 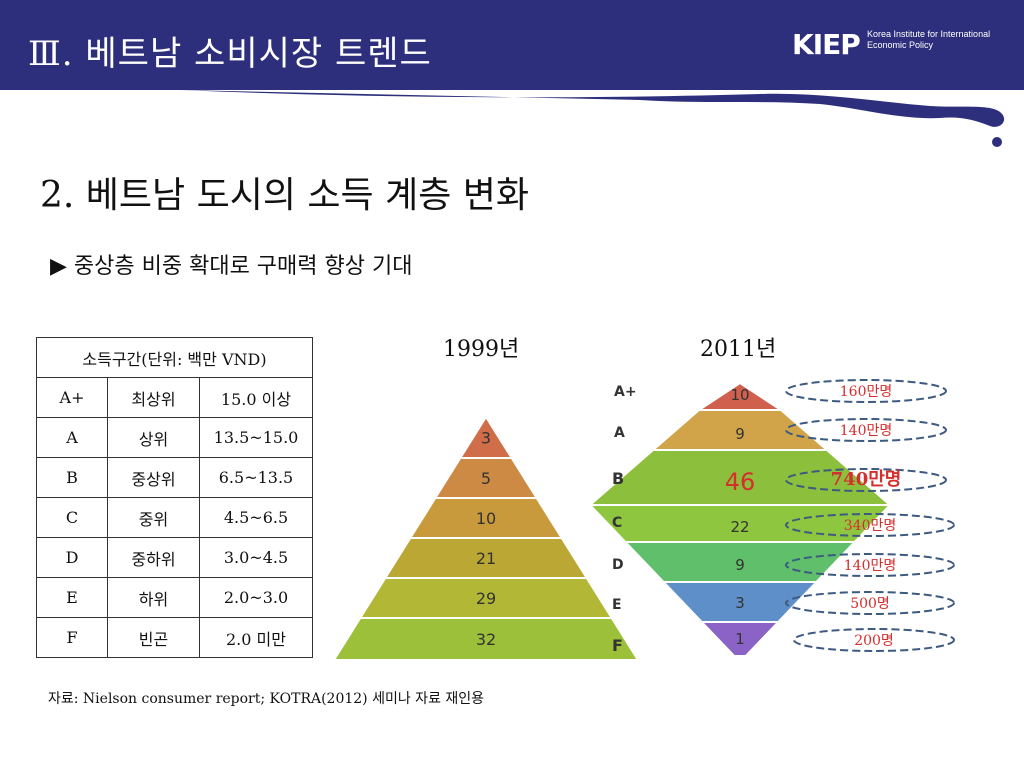 What do you see at coordinates (486, 518) in the screenshot?
I see `pyramid-1999-value-label: 10` at bounding box center [486, 518].